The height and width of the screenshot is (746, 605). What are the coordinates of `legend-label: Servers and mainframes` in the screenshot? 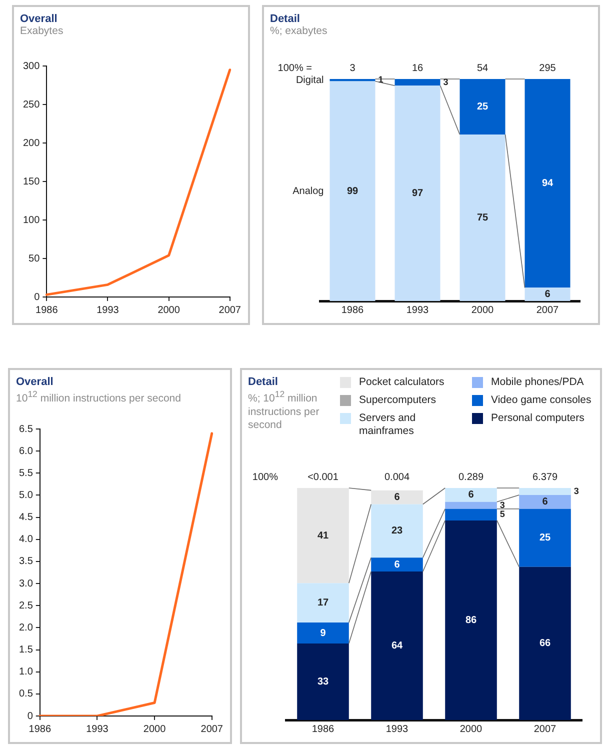 It's located at (388, 425).